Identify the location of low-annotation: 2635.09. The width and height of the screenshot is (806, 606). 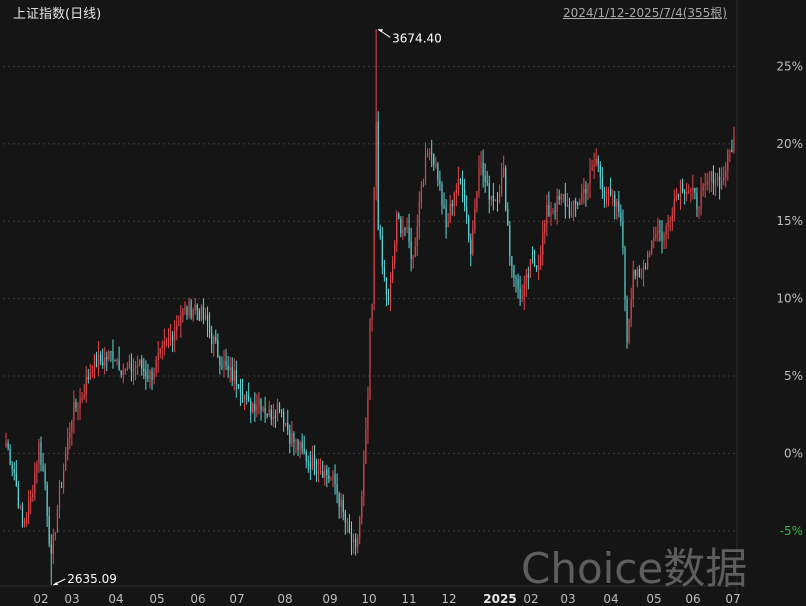
(92, 579).